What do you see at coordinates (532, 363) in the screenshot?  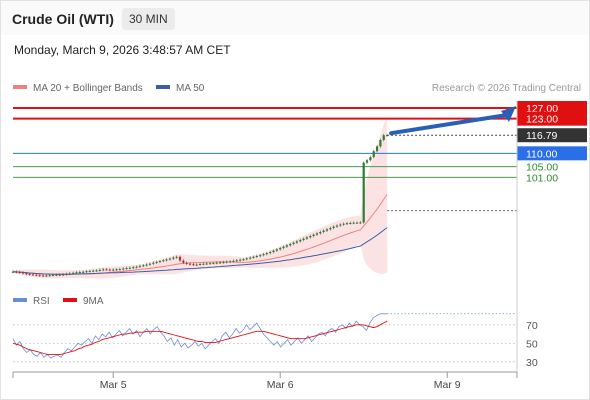 I see `rsi-tick-label-30: 30` at bounding box center [532, 363].